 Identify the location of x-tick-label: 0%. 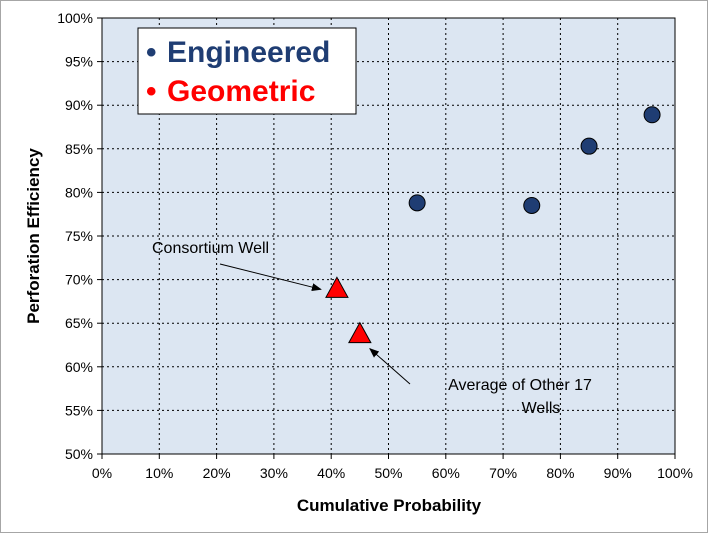
(102, 473).